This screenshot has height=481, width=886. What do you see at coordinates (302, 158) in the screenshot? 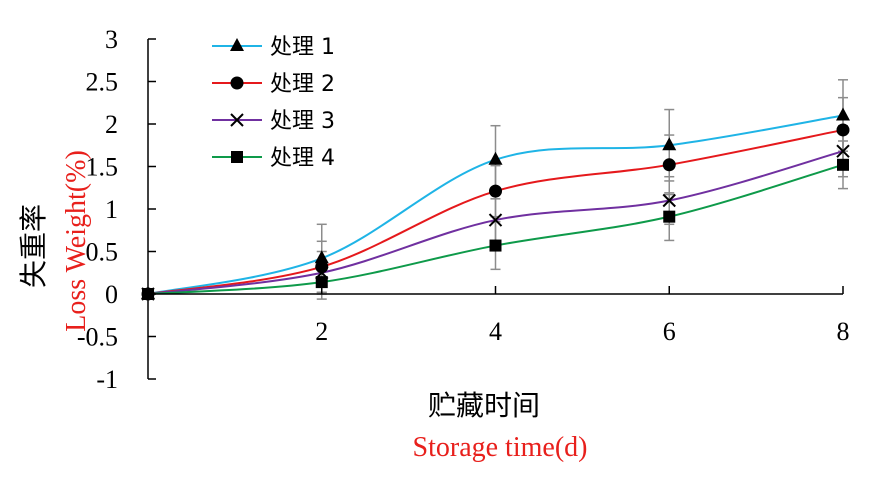
I see `legend-label-4: 处理 4` at bounding box center [302, 158].